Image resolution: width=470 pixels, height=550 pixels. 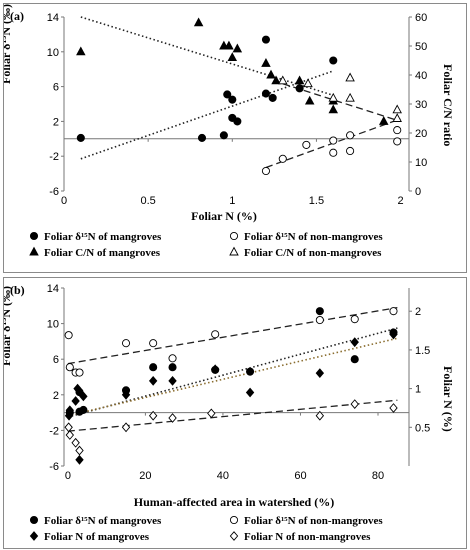 I want to click on x-tick-label: 2, so click(x=401, y=201).